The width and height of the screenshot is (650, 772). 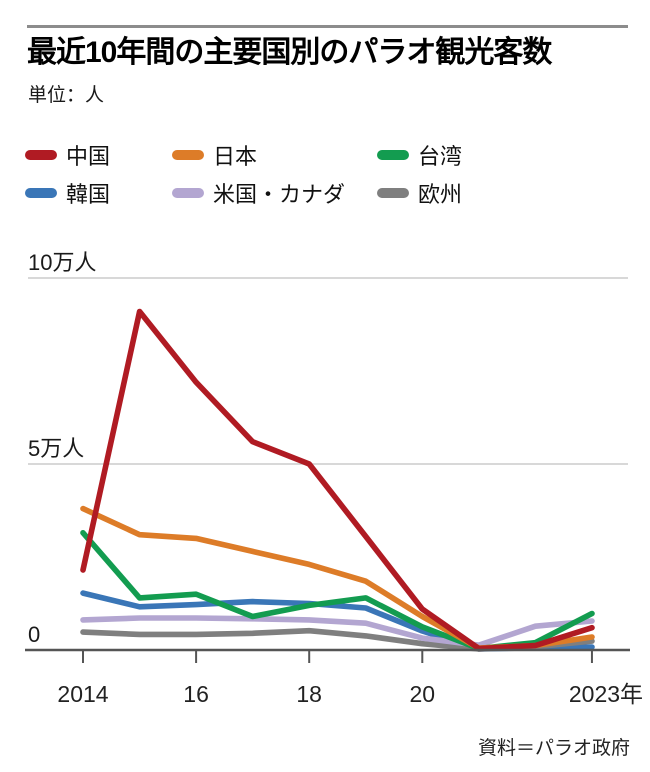 What do you see at coordinates (501, 155) in the screenshot?
I see `legend-item-taiwan: 台湾` at bounding box center [501, 155].